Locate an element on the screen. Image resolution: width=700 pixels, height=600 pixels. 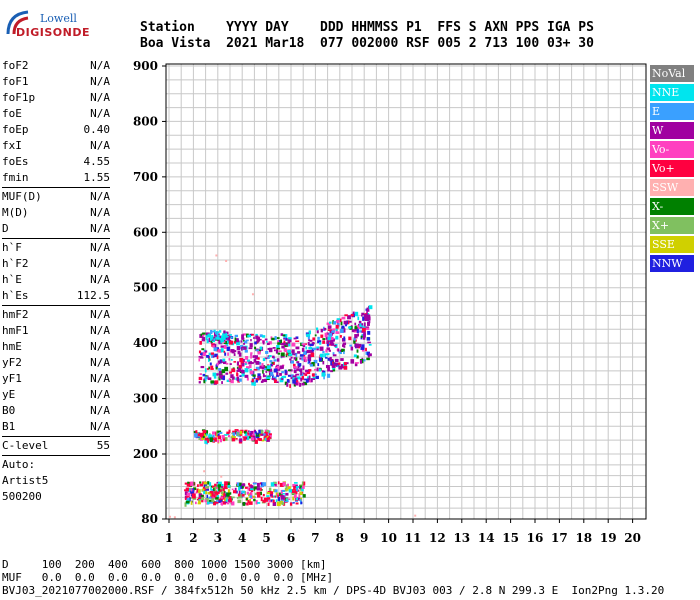
param-name: foE is located at coordinates (12, 113).